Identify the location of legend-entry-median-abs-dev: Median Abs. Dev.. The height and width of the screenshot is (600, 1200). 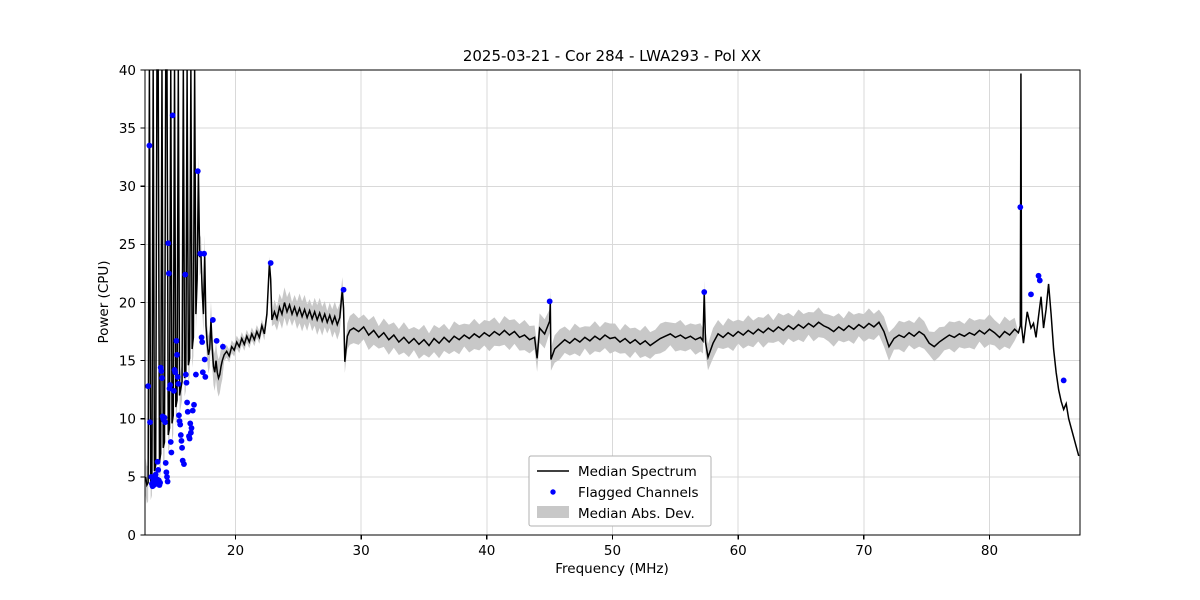
(616, 514).